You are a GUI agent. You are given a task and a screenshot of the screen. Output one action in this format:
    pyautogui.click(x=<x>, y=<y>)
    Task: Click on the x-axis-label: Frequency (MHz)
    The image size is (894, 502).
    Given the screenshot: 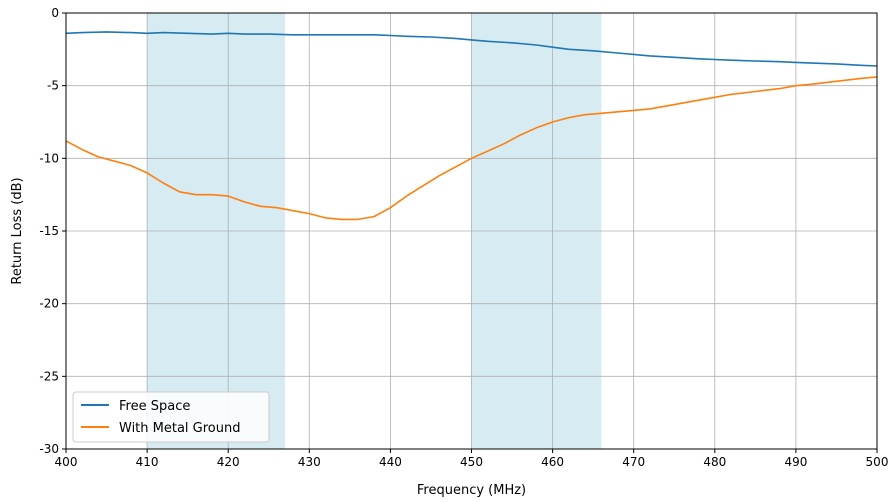 What is the action you would take?
    pyautogui.click(x=471, y=490)
    